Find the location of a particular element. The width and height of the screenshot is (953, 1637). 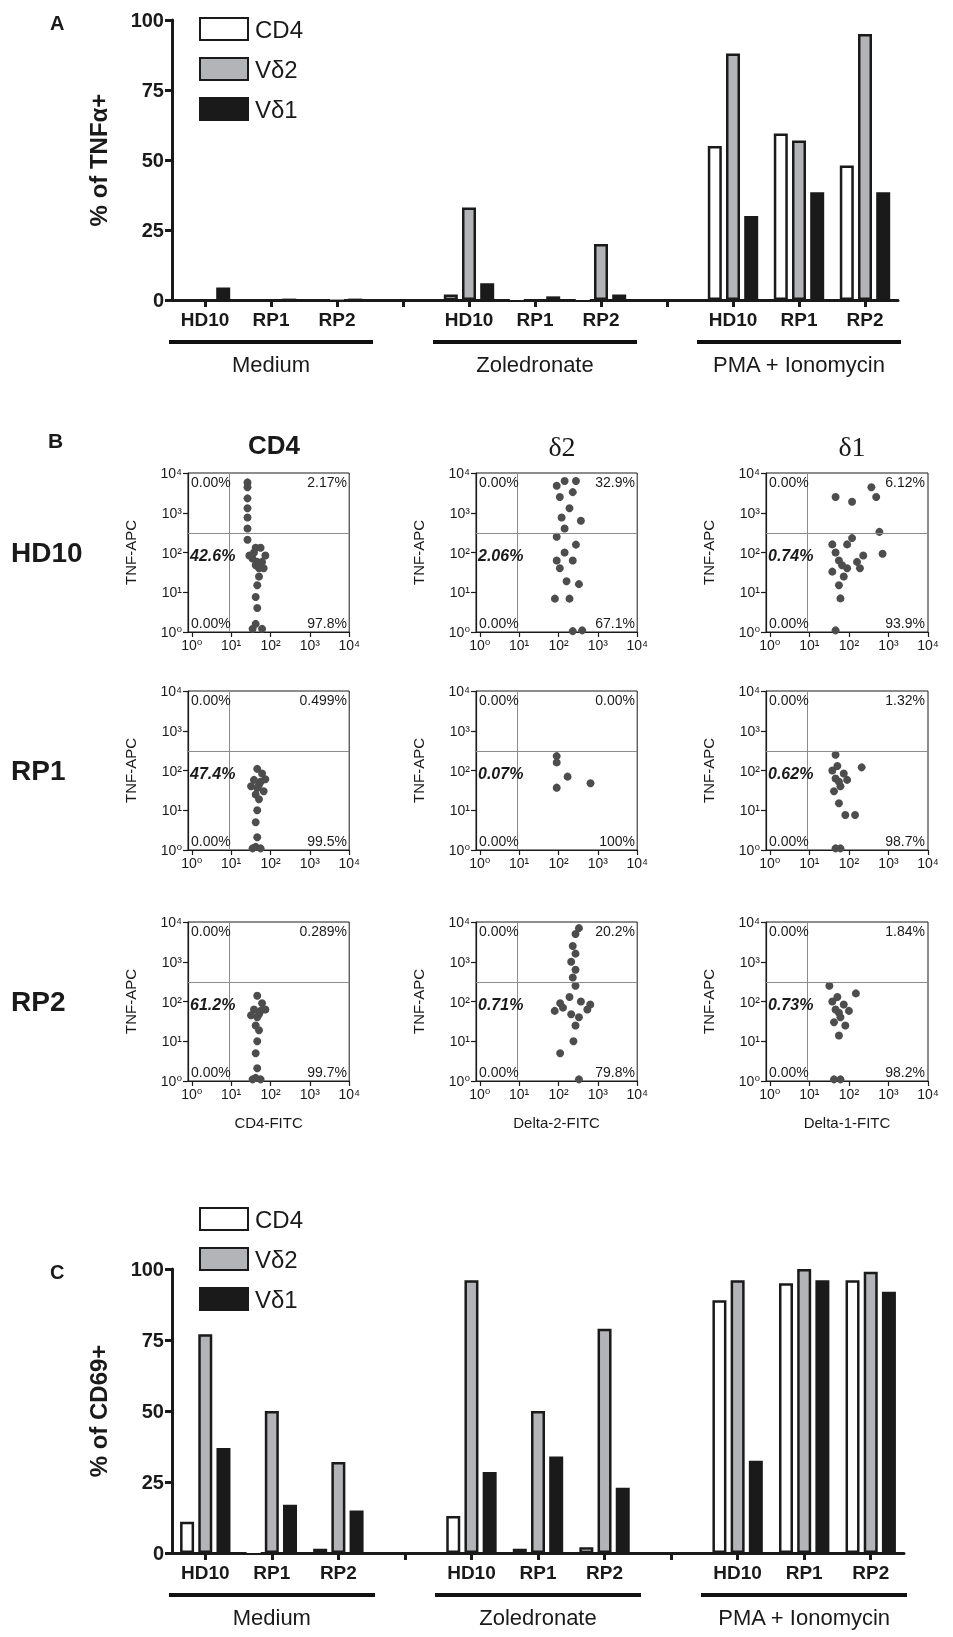

annotation: 32.9% is located at coordinates (615, 482).